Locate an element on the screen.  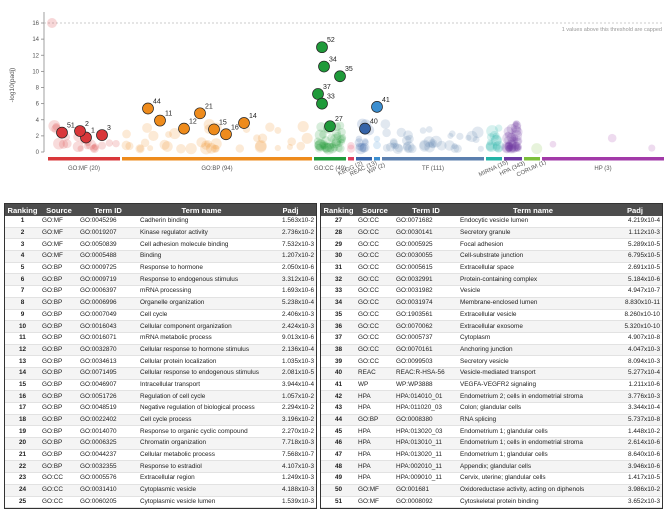
cell-term-name: Colon; glandular cells is located at coordinates (533, 408).